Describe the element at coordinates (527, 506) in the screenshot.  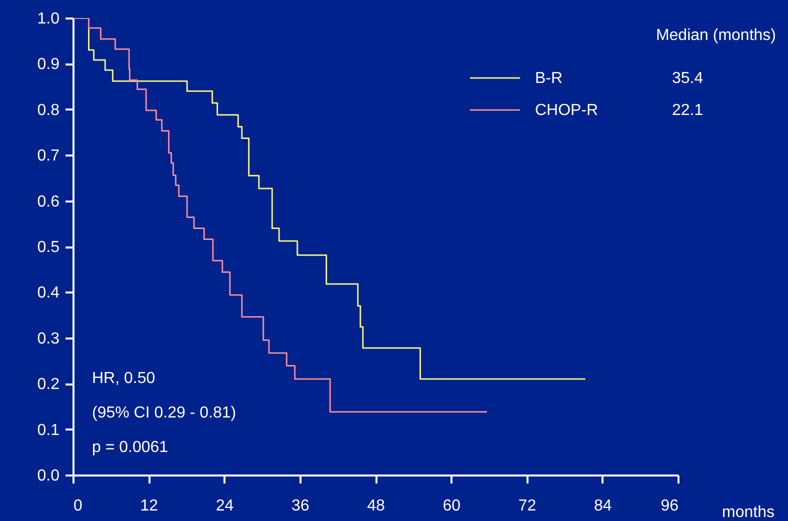
I see `x-tick-label: 72` at that location.